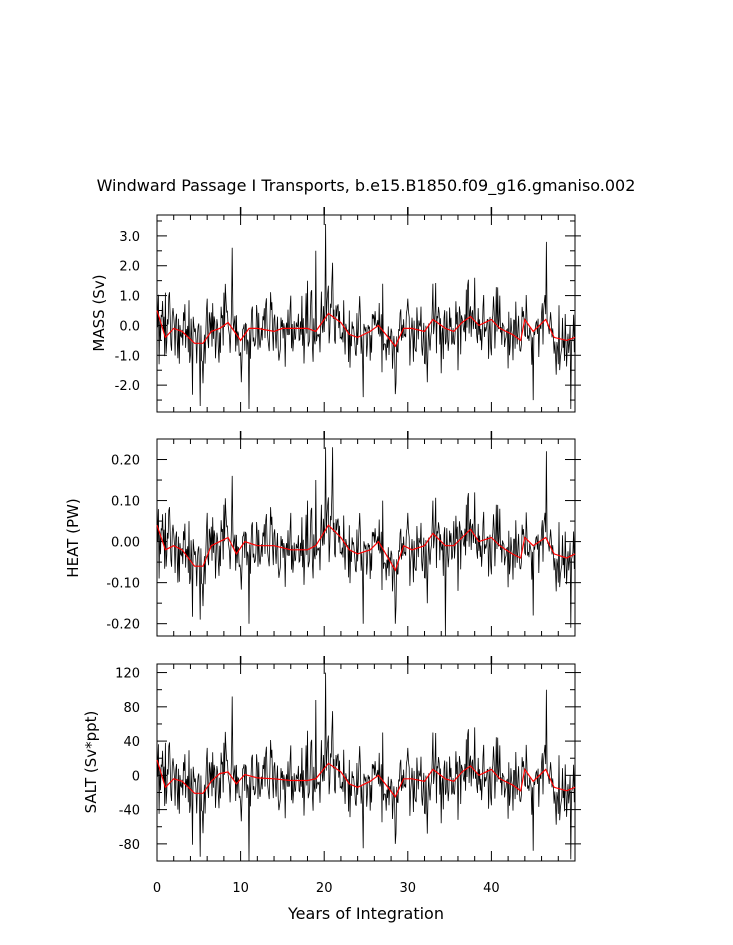 The image size is (733, 945). Describe the element at coordinates (129, 237) in the screenshot. I see `y-tick-label: 3.0` at that location.